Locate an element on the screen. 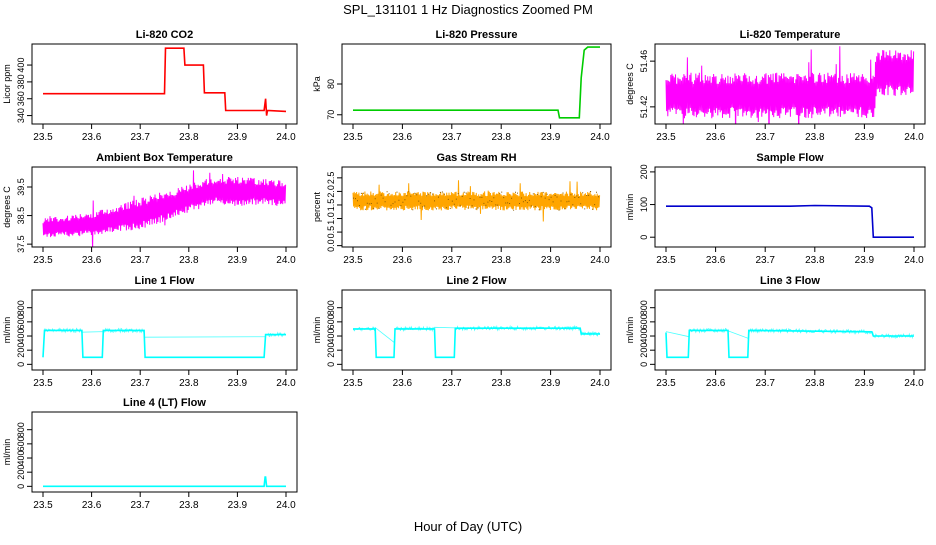 Image resolution: width=936 pixels, height=545 pixels. gas-stream-rh-xtick-label: 23.7 is located at coordinates (452, 260).